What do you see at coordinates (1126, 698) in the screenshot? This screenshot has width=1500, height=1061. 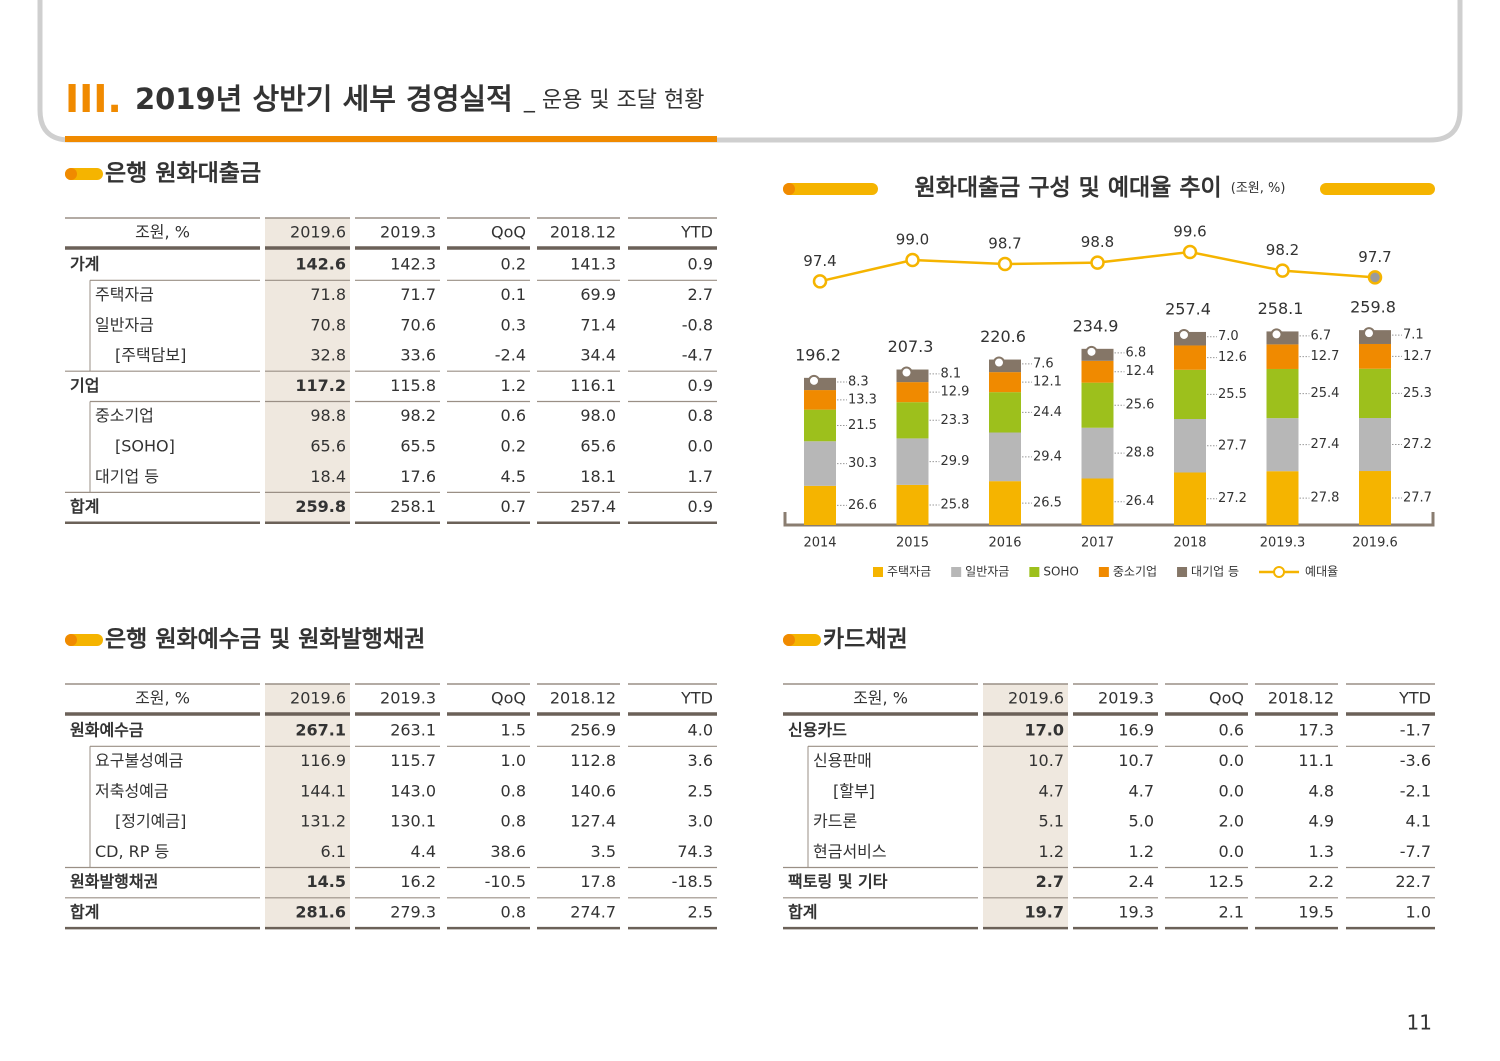 I see `column-header: 2019.3` at bounding box center [1126, 698].